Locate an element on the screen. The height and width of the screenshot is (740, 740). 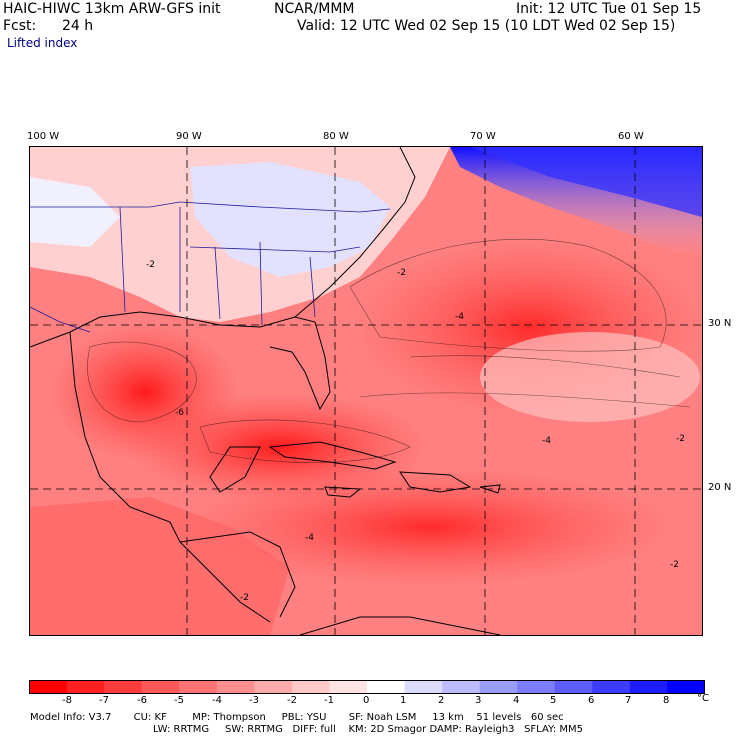
jamaica-outline is located at coordinates (343, 492).